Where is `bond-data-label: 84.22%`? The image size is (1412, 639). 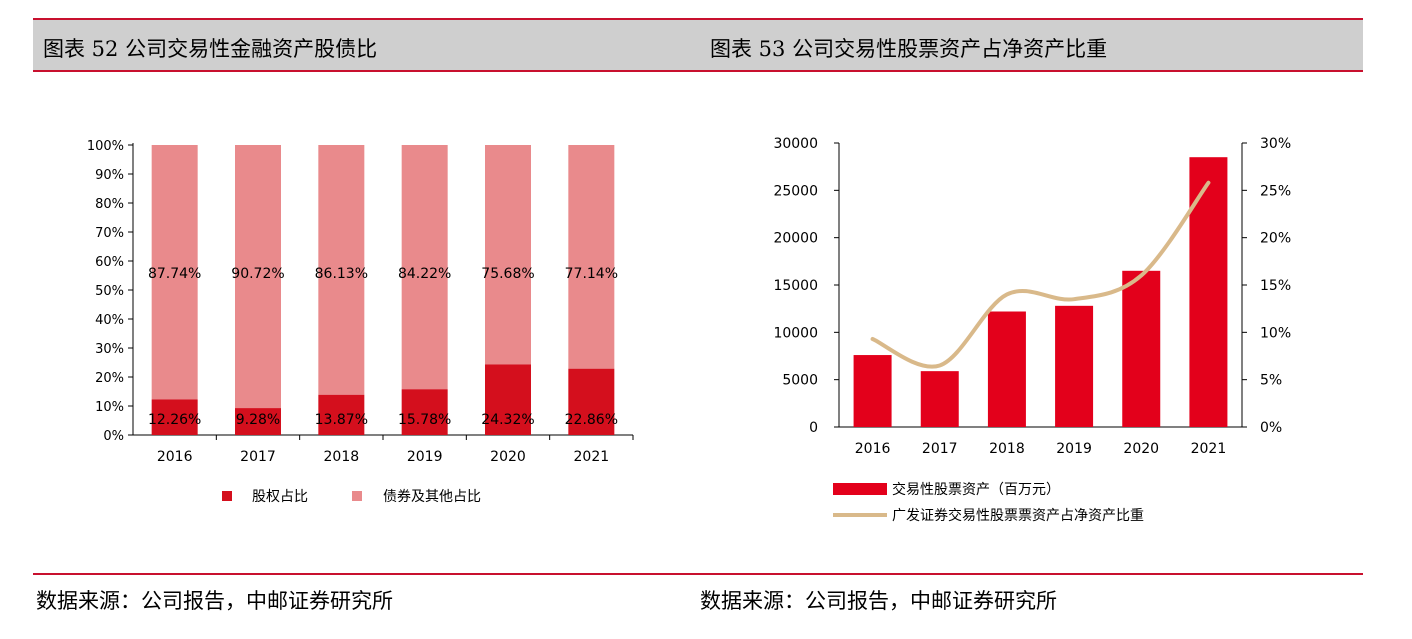
bond-data-label: 84.22% is located at coordinates (424, 274).